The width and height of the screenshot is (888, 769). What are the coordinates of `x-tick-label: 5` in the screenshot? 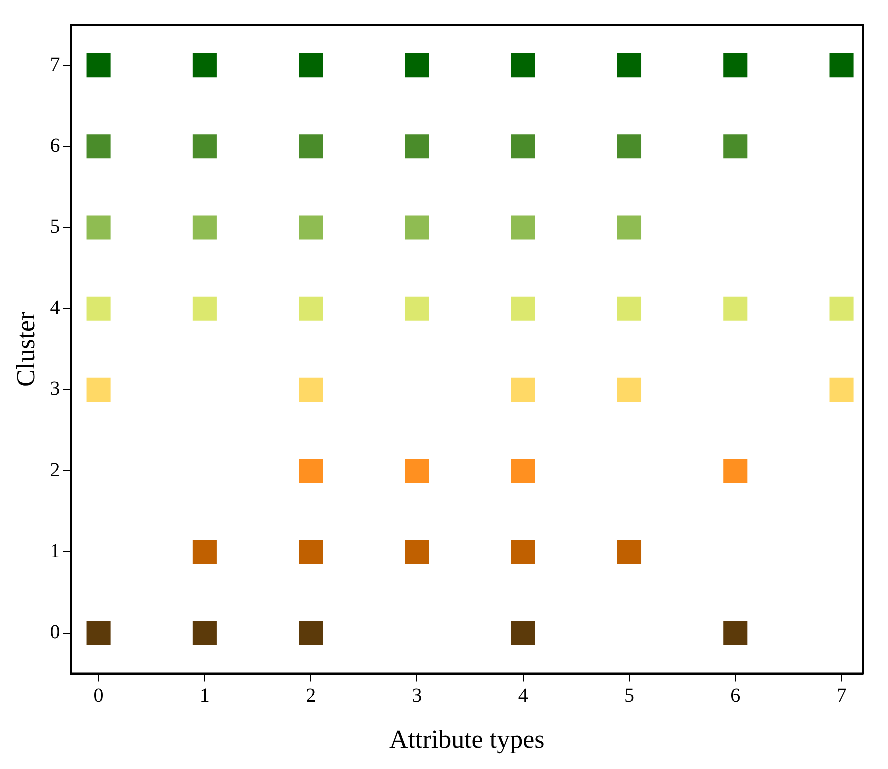 It's located at (629, 696).